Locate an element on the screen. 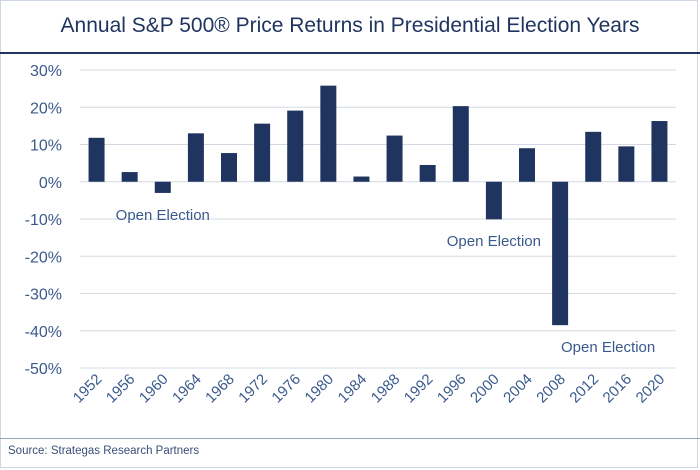  x-tick-label: 1976 is located at coordinates (286, 389).